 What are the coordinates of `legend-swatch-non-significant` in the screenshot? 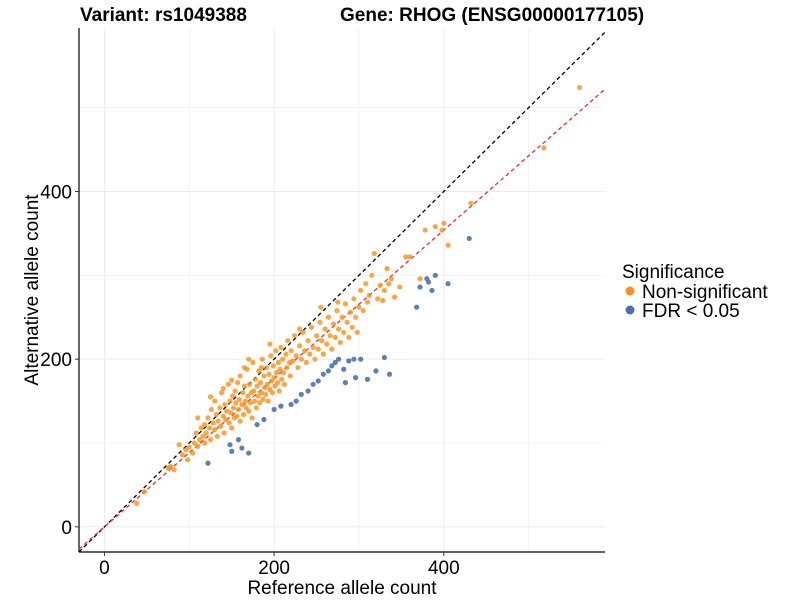 It's located at (630, 291).